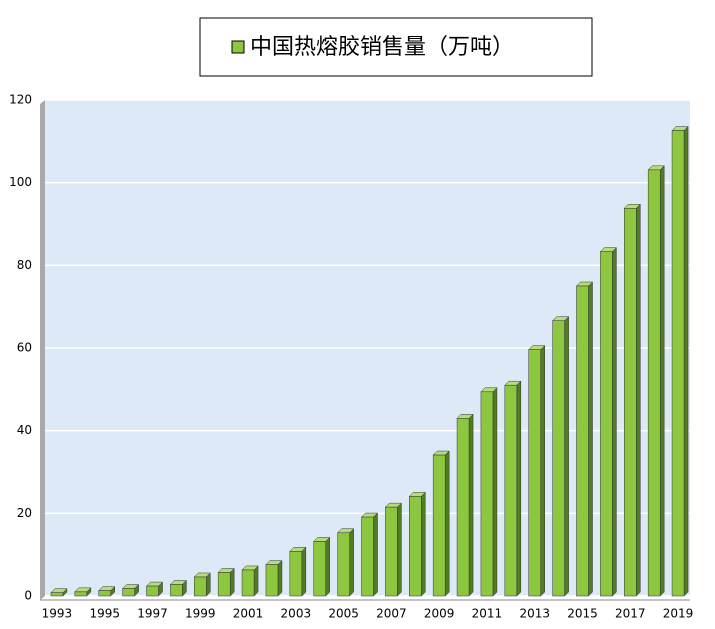  Describe the element at coordinates (200, 614) in the screenshot. I see `x-tick-label: 1999` at that location.